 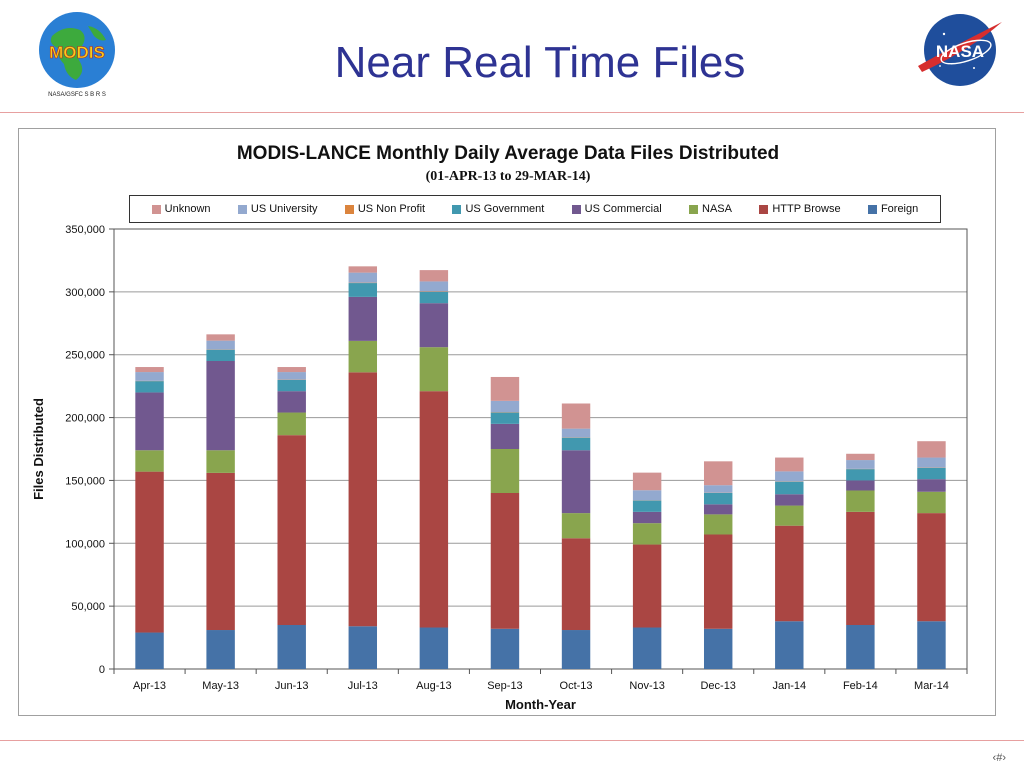 What do you see at coordinates (149, 686) in the screenshot?
I see `x-tick-label: Apr-13` at bounding box center [149, 686].